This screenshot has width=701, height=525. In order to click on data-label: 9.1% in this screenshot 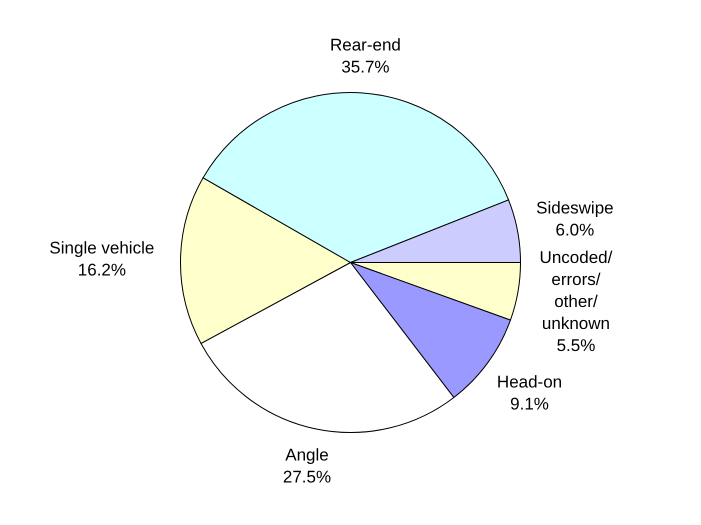, I will do `click(529, 404)`.